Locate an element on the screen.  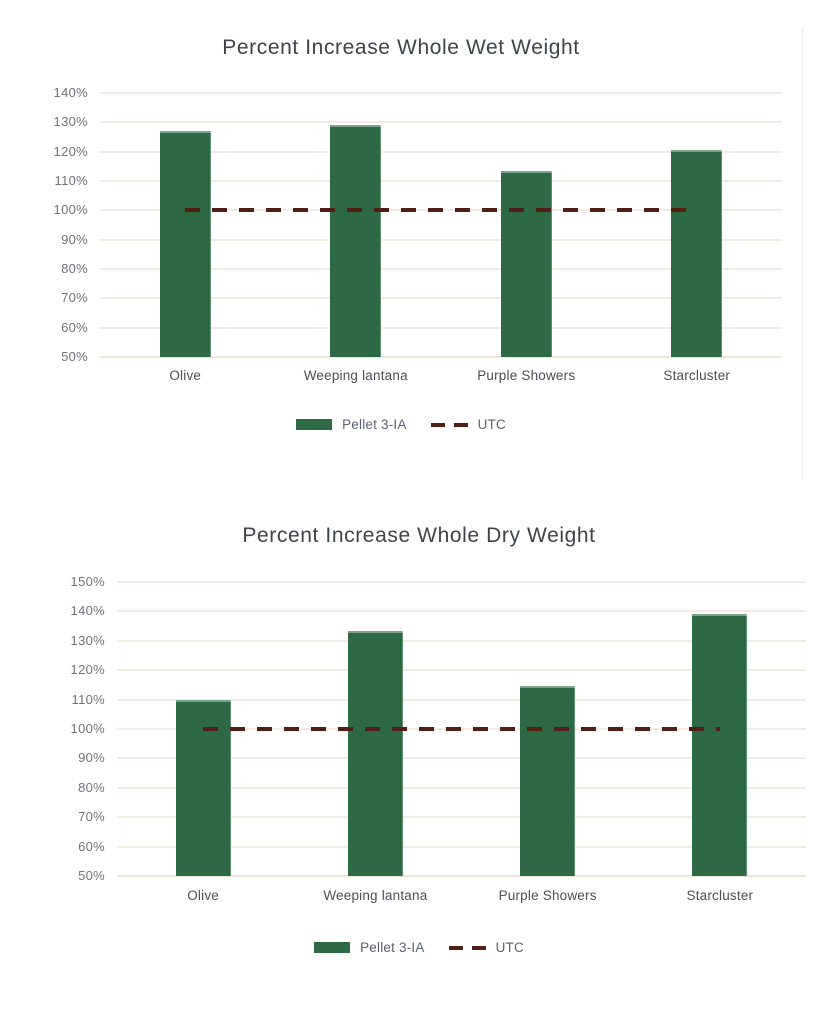
y-axis-tick-label: 150% is located at coordinates (87, 581).